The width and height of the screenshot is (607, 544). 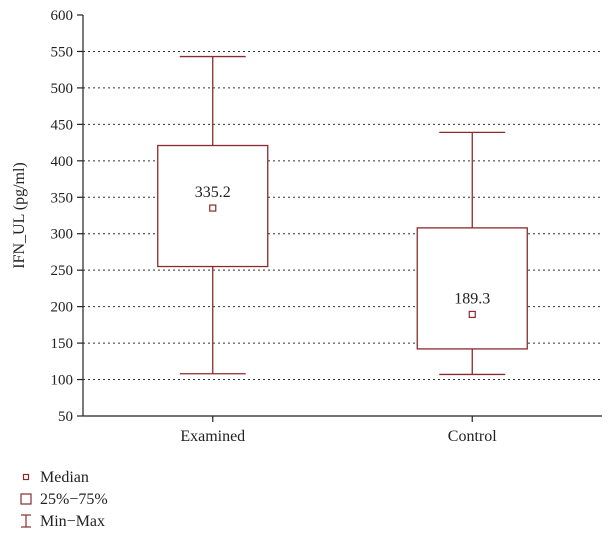 What do you see at coordinates (62, 381) in the screenshot?
I see `y-tick-label: 100` at bounding box center [62, 381].